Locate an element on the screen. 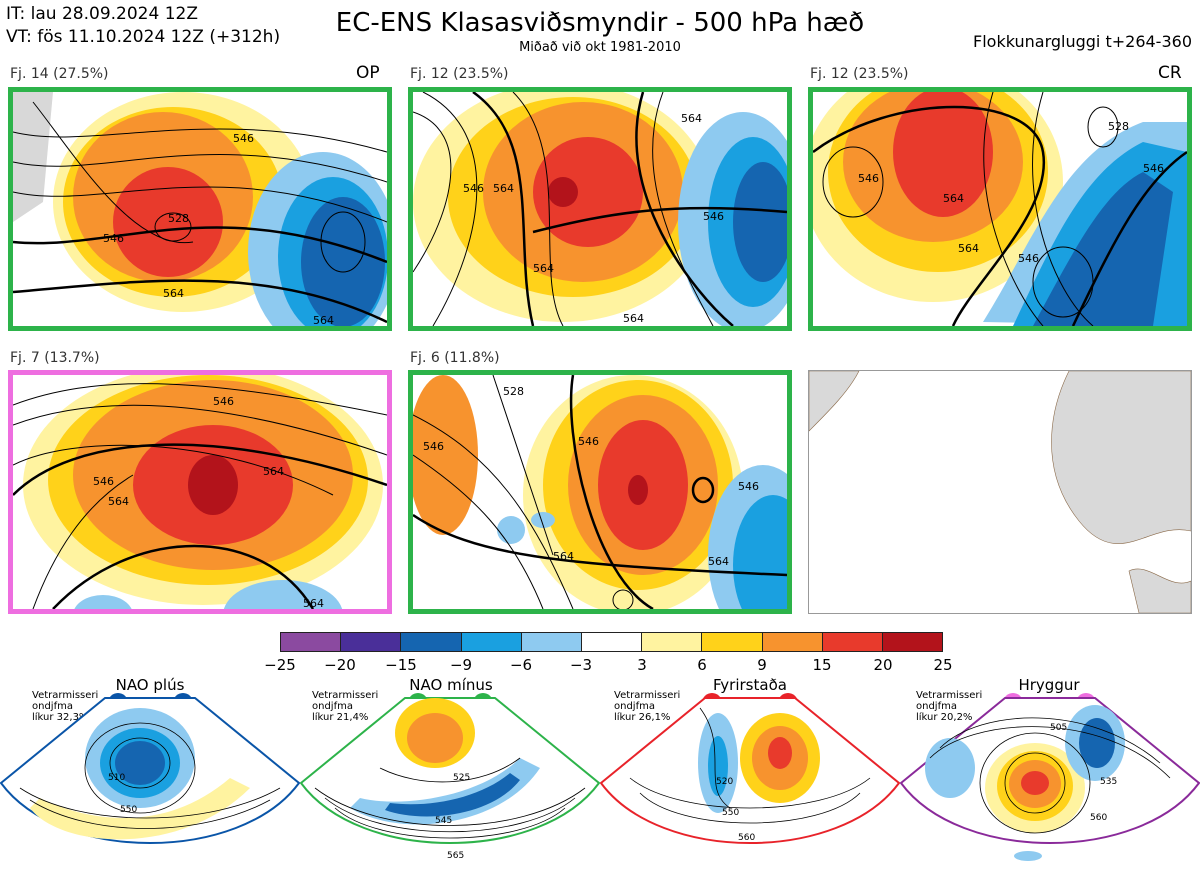 The width and height of the screenshot is (1200, 871). regime-1-info: Vetrarmisseri ondjfma líkur 32,3% is located at coordinates (65, 706).